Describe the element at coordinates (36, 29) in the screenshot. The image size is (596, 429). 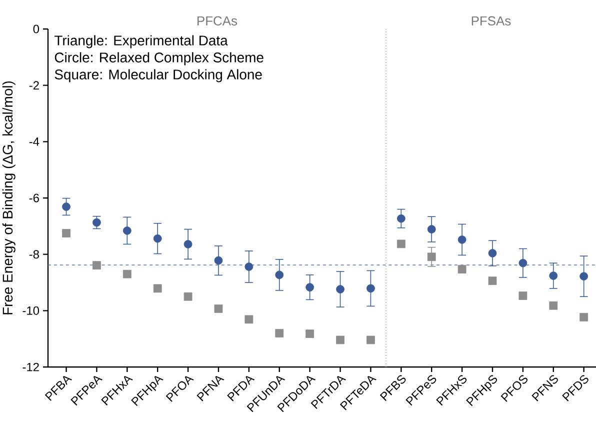
I see `y-tick-label: 0` at that location.